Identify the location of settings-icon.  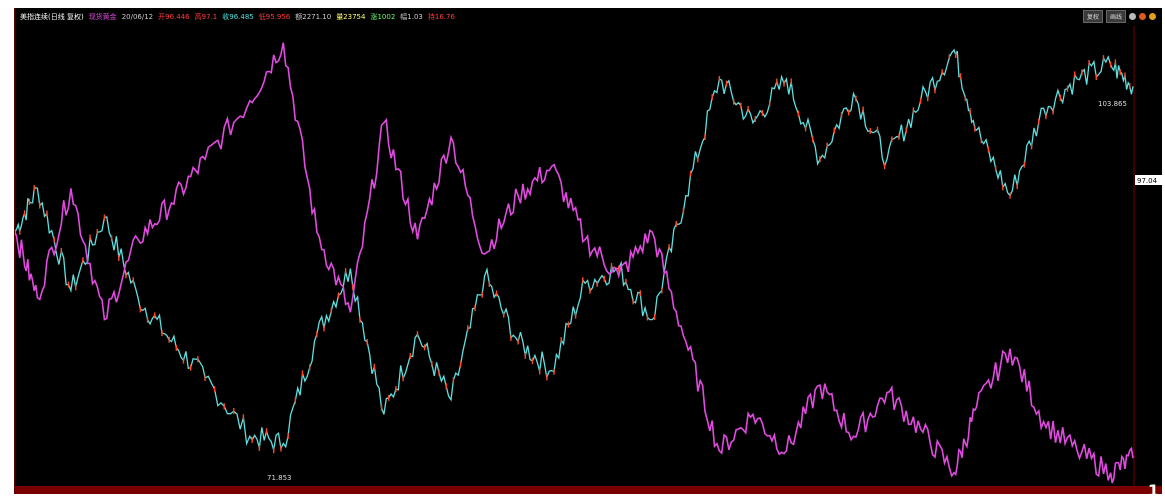
(1132, 16).